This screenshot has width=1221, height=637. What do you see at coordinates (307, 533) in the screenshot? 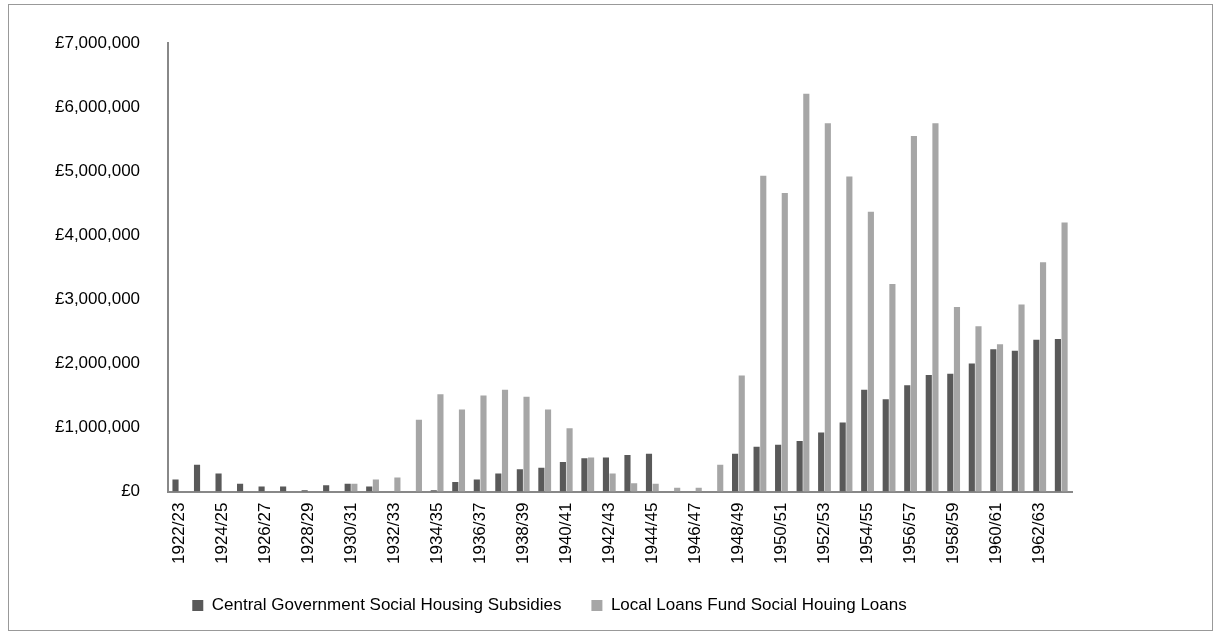
I see `x-tick-label: 1928/29` at bounding box center [307, 533].